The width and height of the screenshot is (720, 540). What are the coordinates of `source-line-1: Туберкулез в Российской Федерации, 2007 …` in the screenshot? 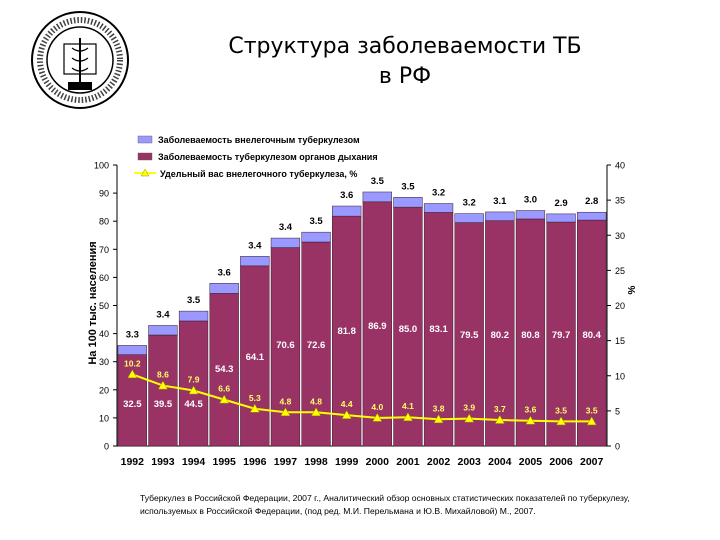 It's located at (385, 498).